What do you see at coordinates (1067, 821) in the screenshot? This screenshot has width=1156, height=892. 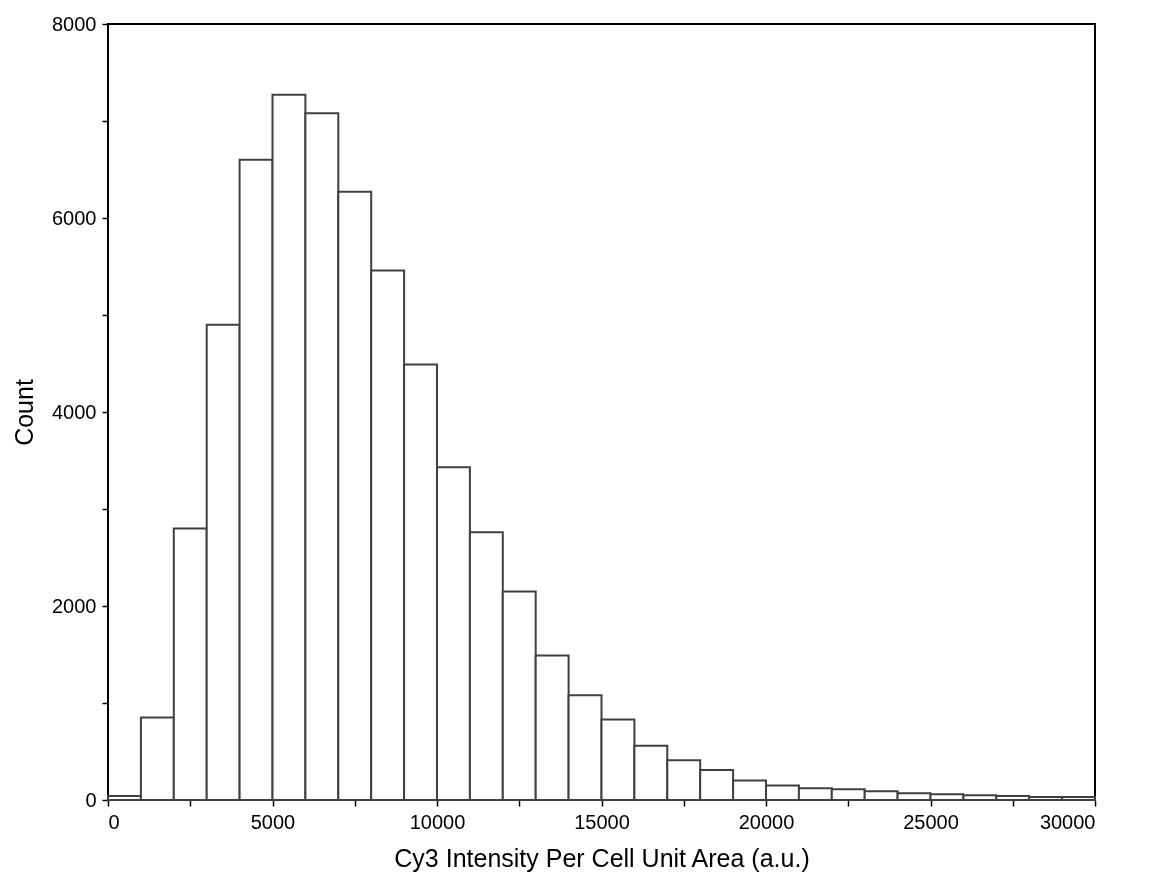 I see `x-tick-label: 30000` at bounding box center [1067, 821].